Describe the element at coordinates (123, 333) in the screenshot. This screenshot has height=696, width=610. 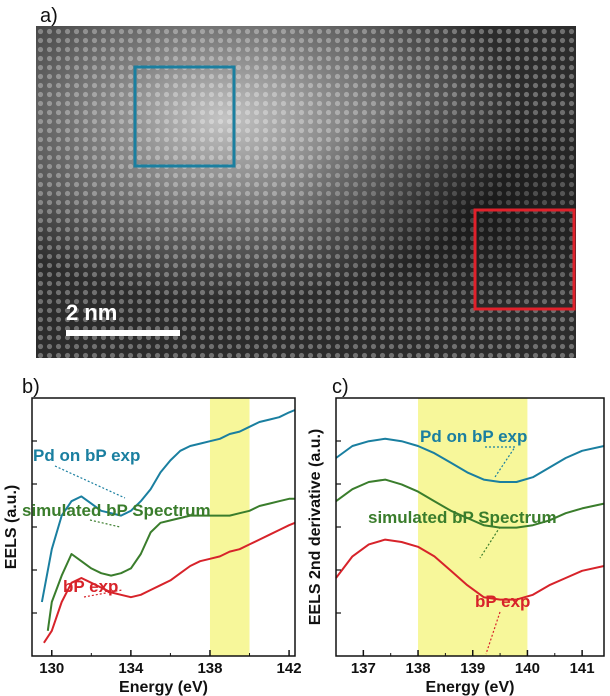
I see `scale-bar` at that location.